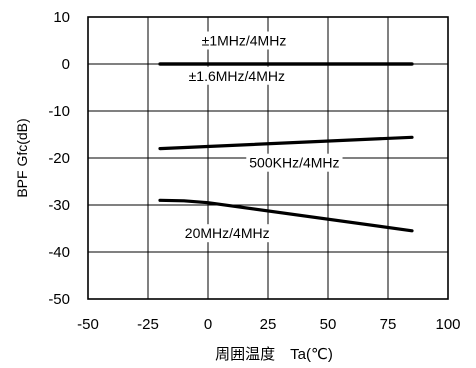  I want to click on x-tick-label: 0, so click(208, 324).